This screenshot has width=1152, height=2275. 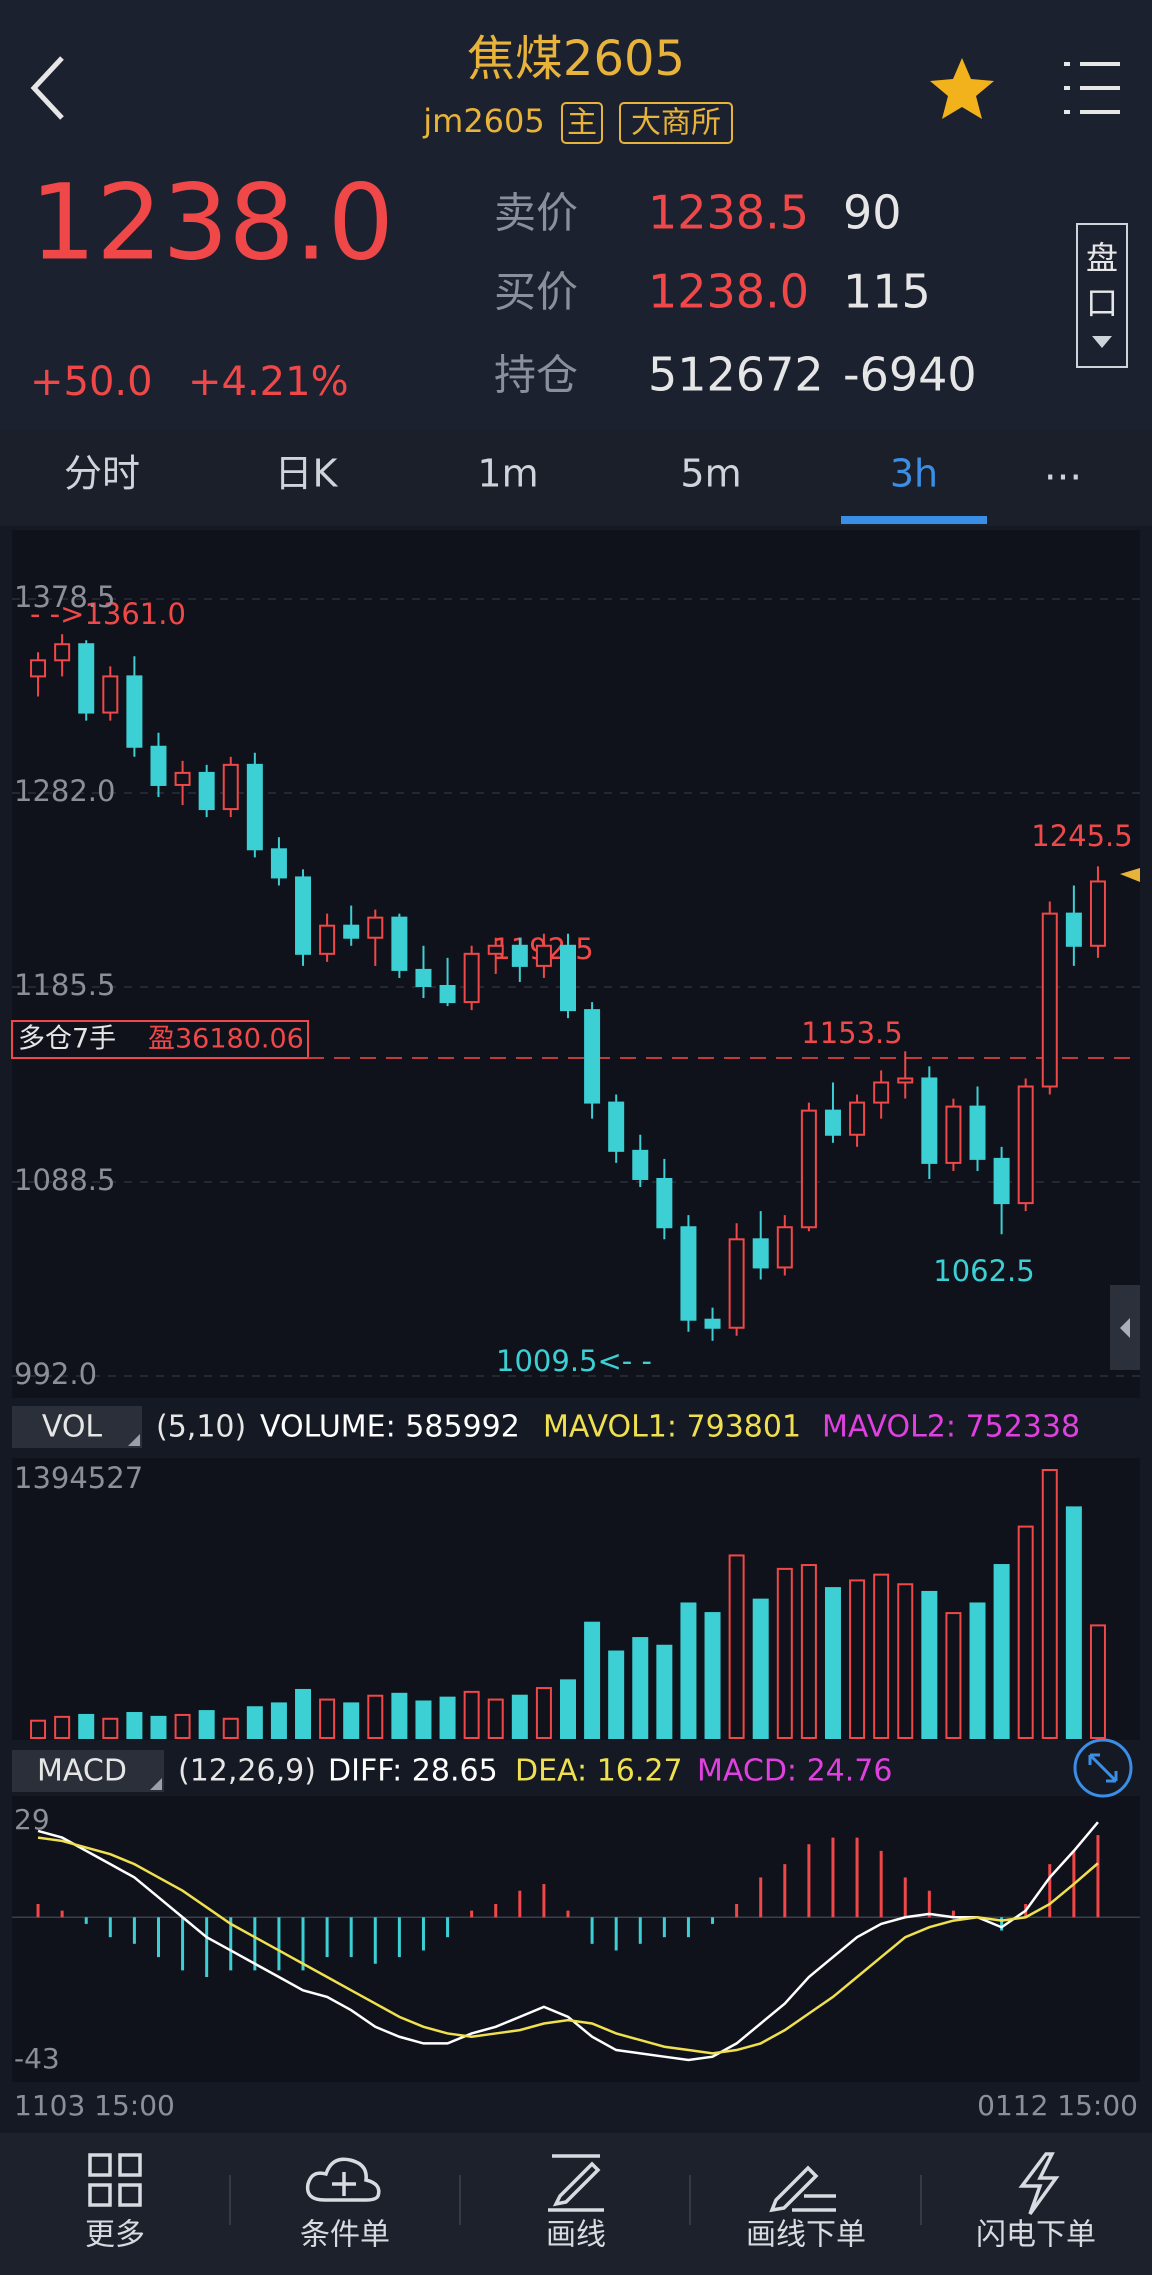 I want to click on vol-max-label: 1394527, so click(x=78, y=1478).